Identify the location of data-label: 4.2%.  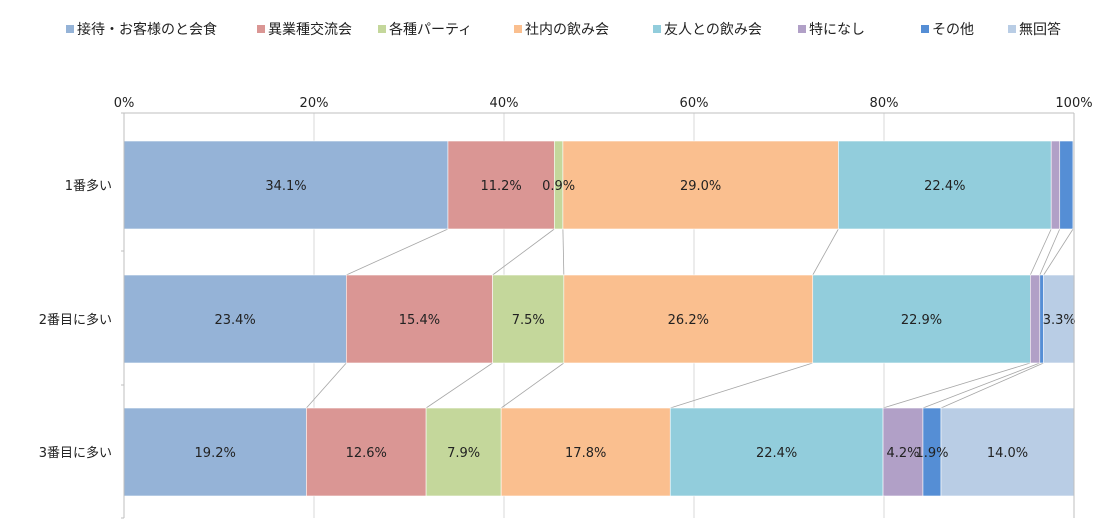
(902, 453).